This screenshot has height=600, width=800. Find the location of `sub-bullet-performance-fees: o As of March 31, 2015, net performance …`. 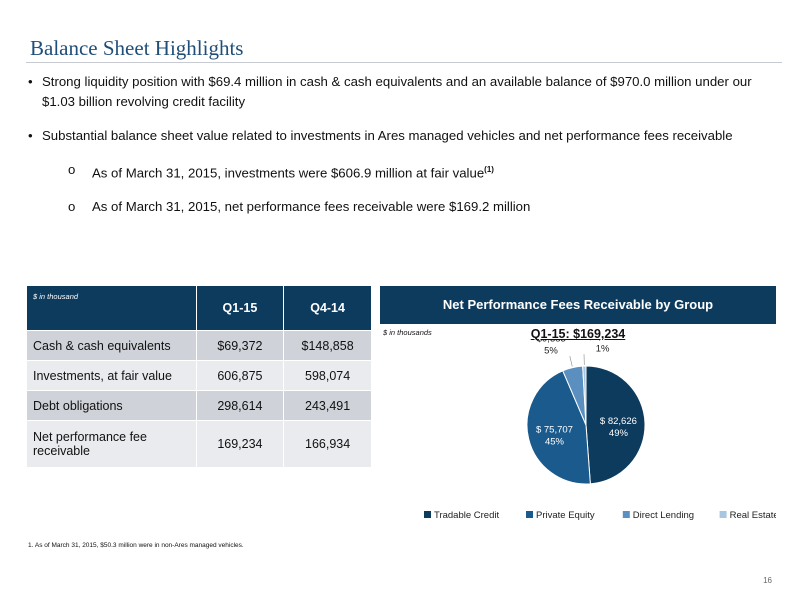

sub-bullet-performance-fees: o As of March 31, 2015, net performance … is located at coordinates (403, 207).